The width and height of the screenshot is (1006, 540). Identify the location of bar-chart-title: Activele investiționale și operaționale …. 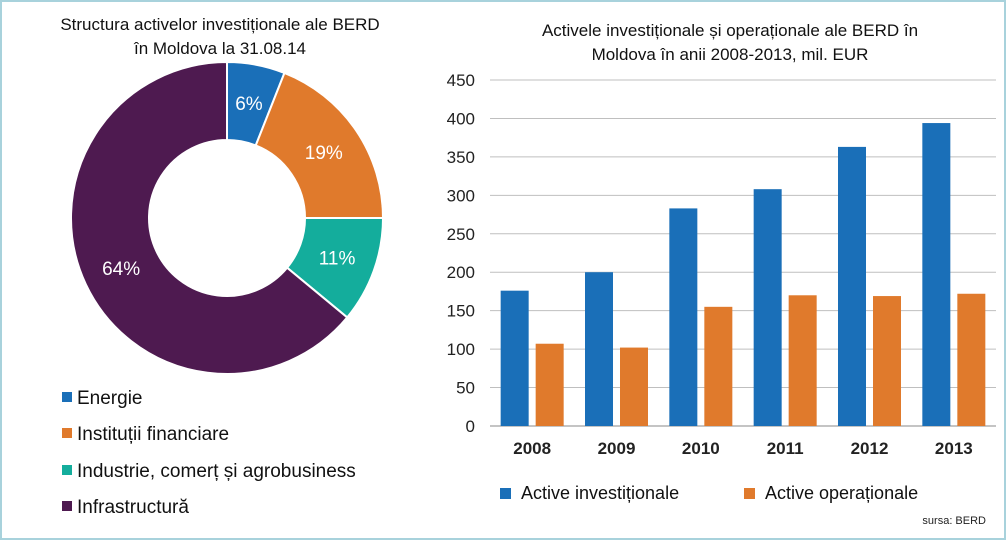
(730, 43).